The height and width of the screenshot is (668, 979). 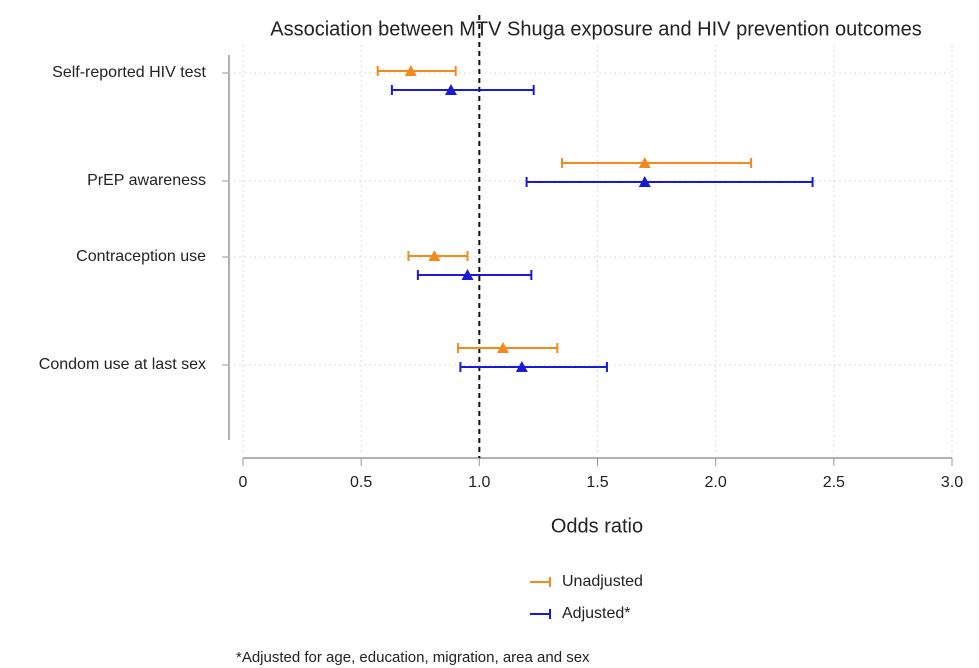 I want to click on x-tick-label: 2.0, so click(x=716, y=482).